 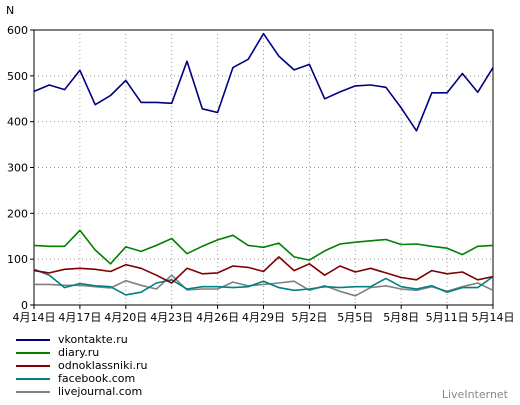 I want to click on x-tick-label: 5月8日, so click(x=401, y=317).